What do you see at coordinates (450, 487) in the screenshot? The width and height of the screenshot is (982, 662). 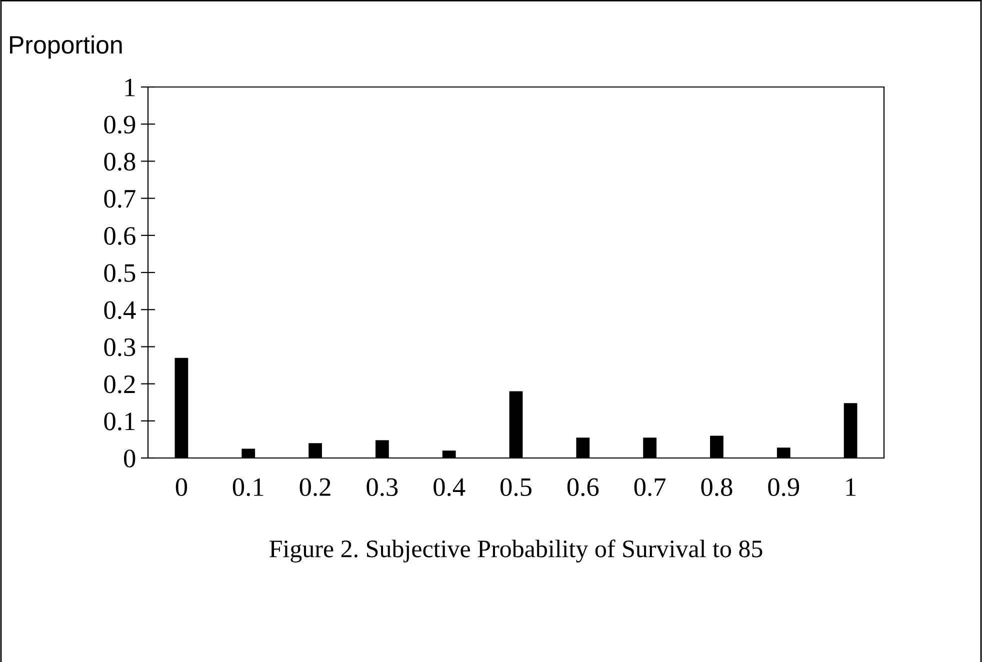 I see `x-tick-label: 0.4` at bounding box center [450, 487].